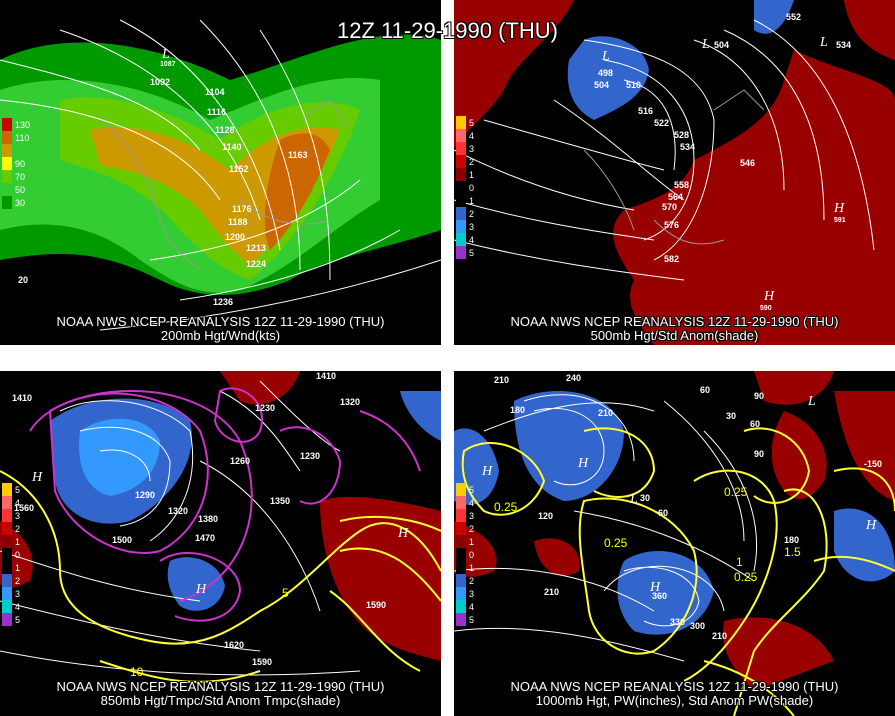 Image resolution: width=895 pixels, height=716 pixels. What do you see at coordinates (697, 626) in the screenshot?
I see `contour-label: 300` at bounding box center [697, 626].